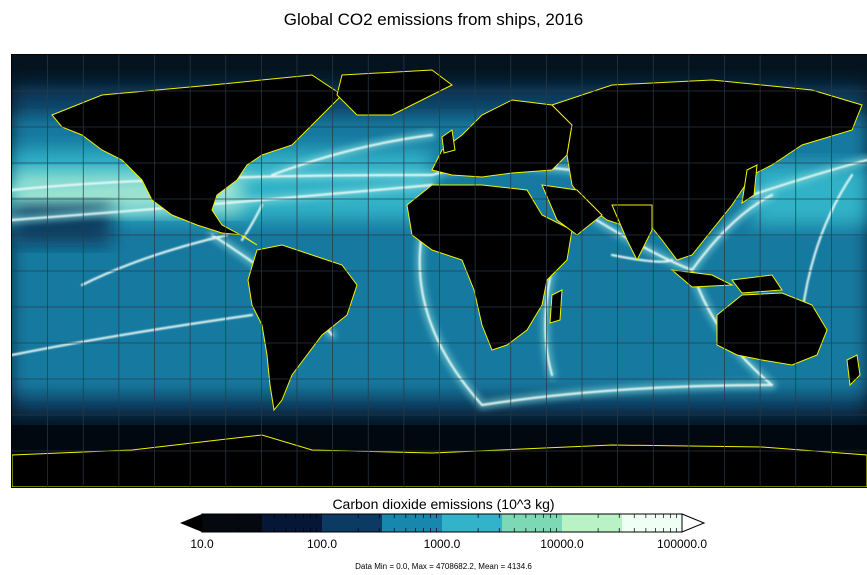  I want to click on colorbar-tick-label: 10000.0, so click(562, 544).